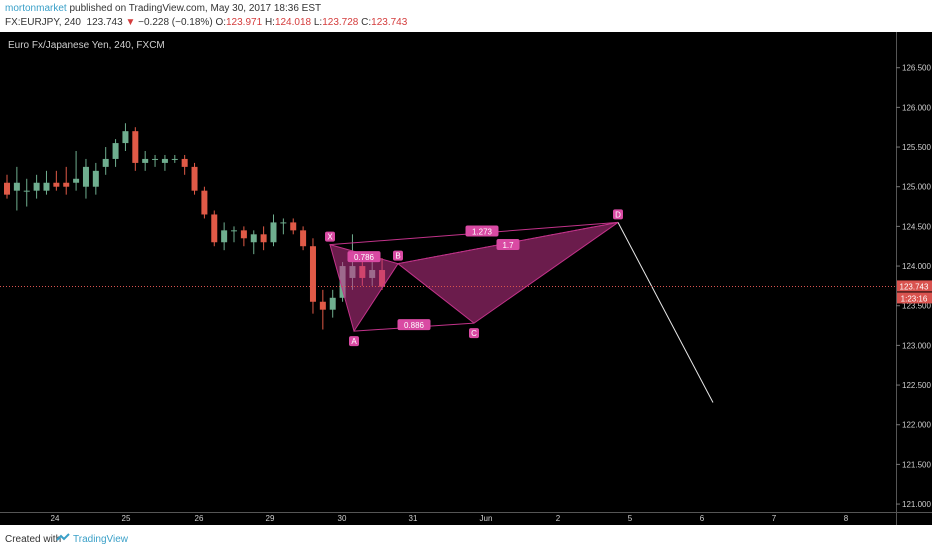 This screenshot has width=932, height=550. I want to click on price-axis, so click(914, 272).